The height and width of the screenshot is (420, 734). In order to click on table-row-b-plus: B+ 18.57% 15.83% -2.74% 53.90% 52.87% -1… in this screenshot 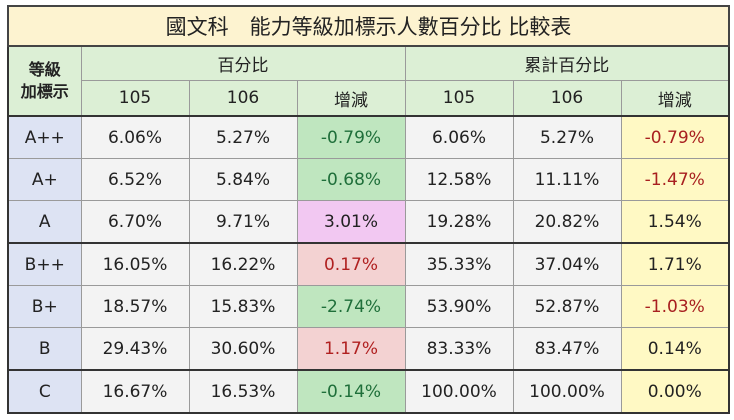, I will do `click(368, 306)`.